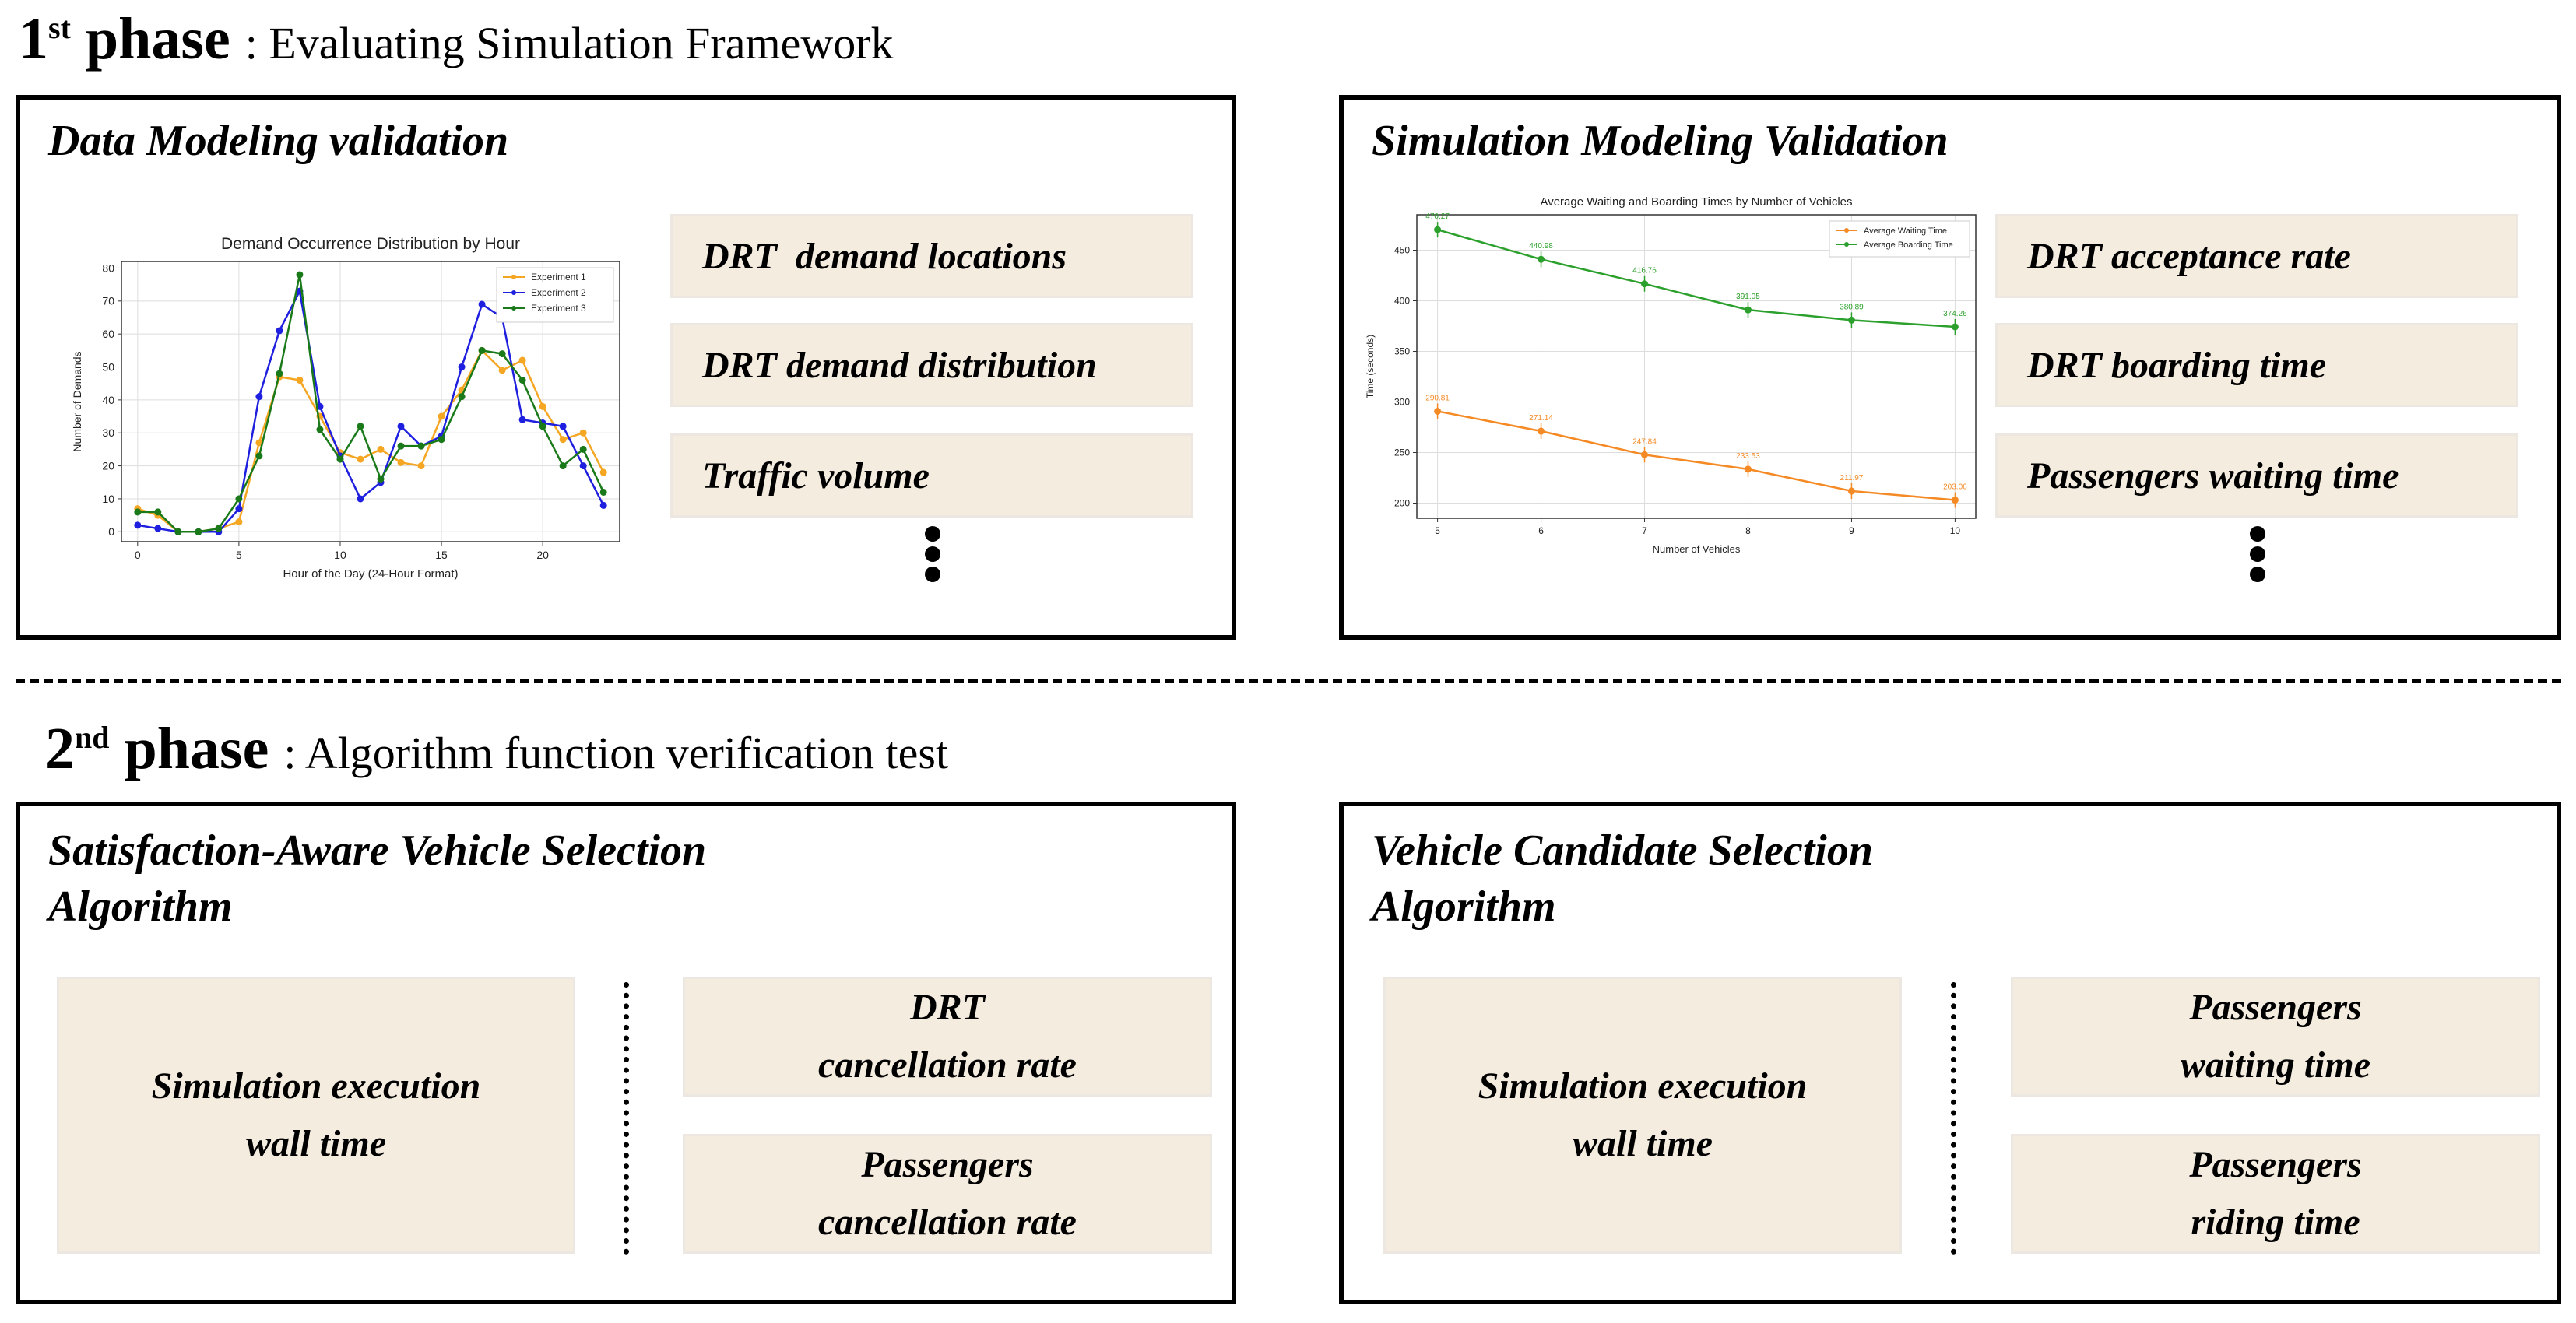  I want to click on y-tick-label: 80, so click(108, 267).